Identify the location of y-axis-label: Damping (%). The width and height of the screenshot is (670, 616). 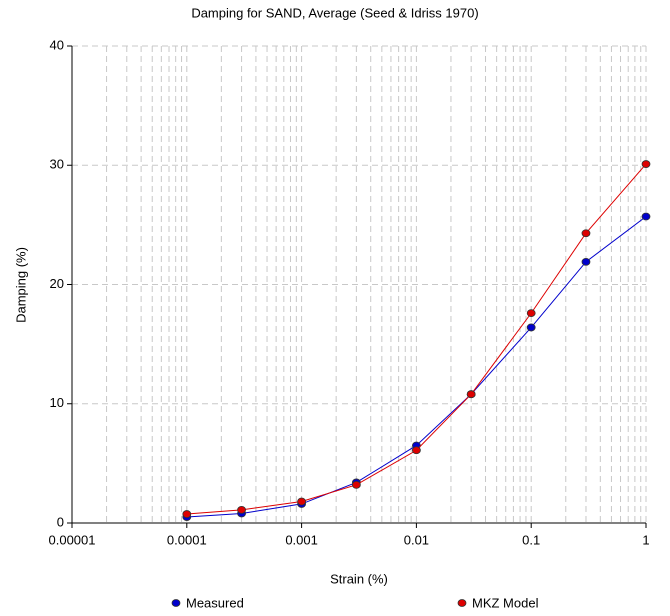
(20, 285).